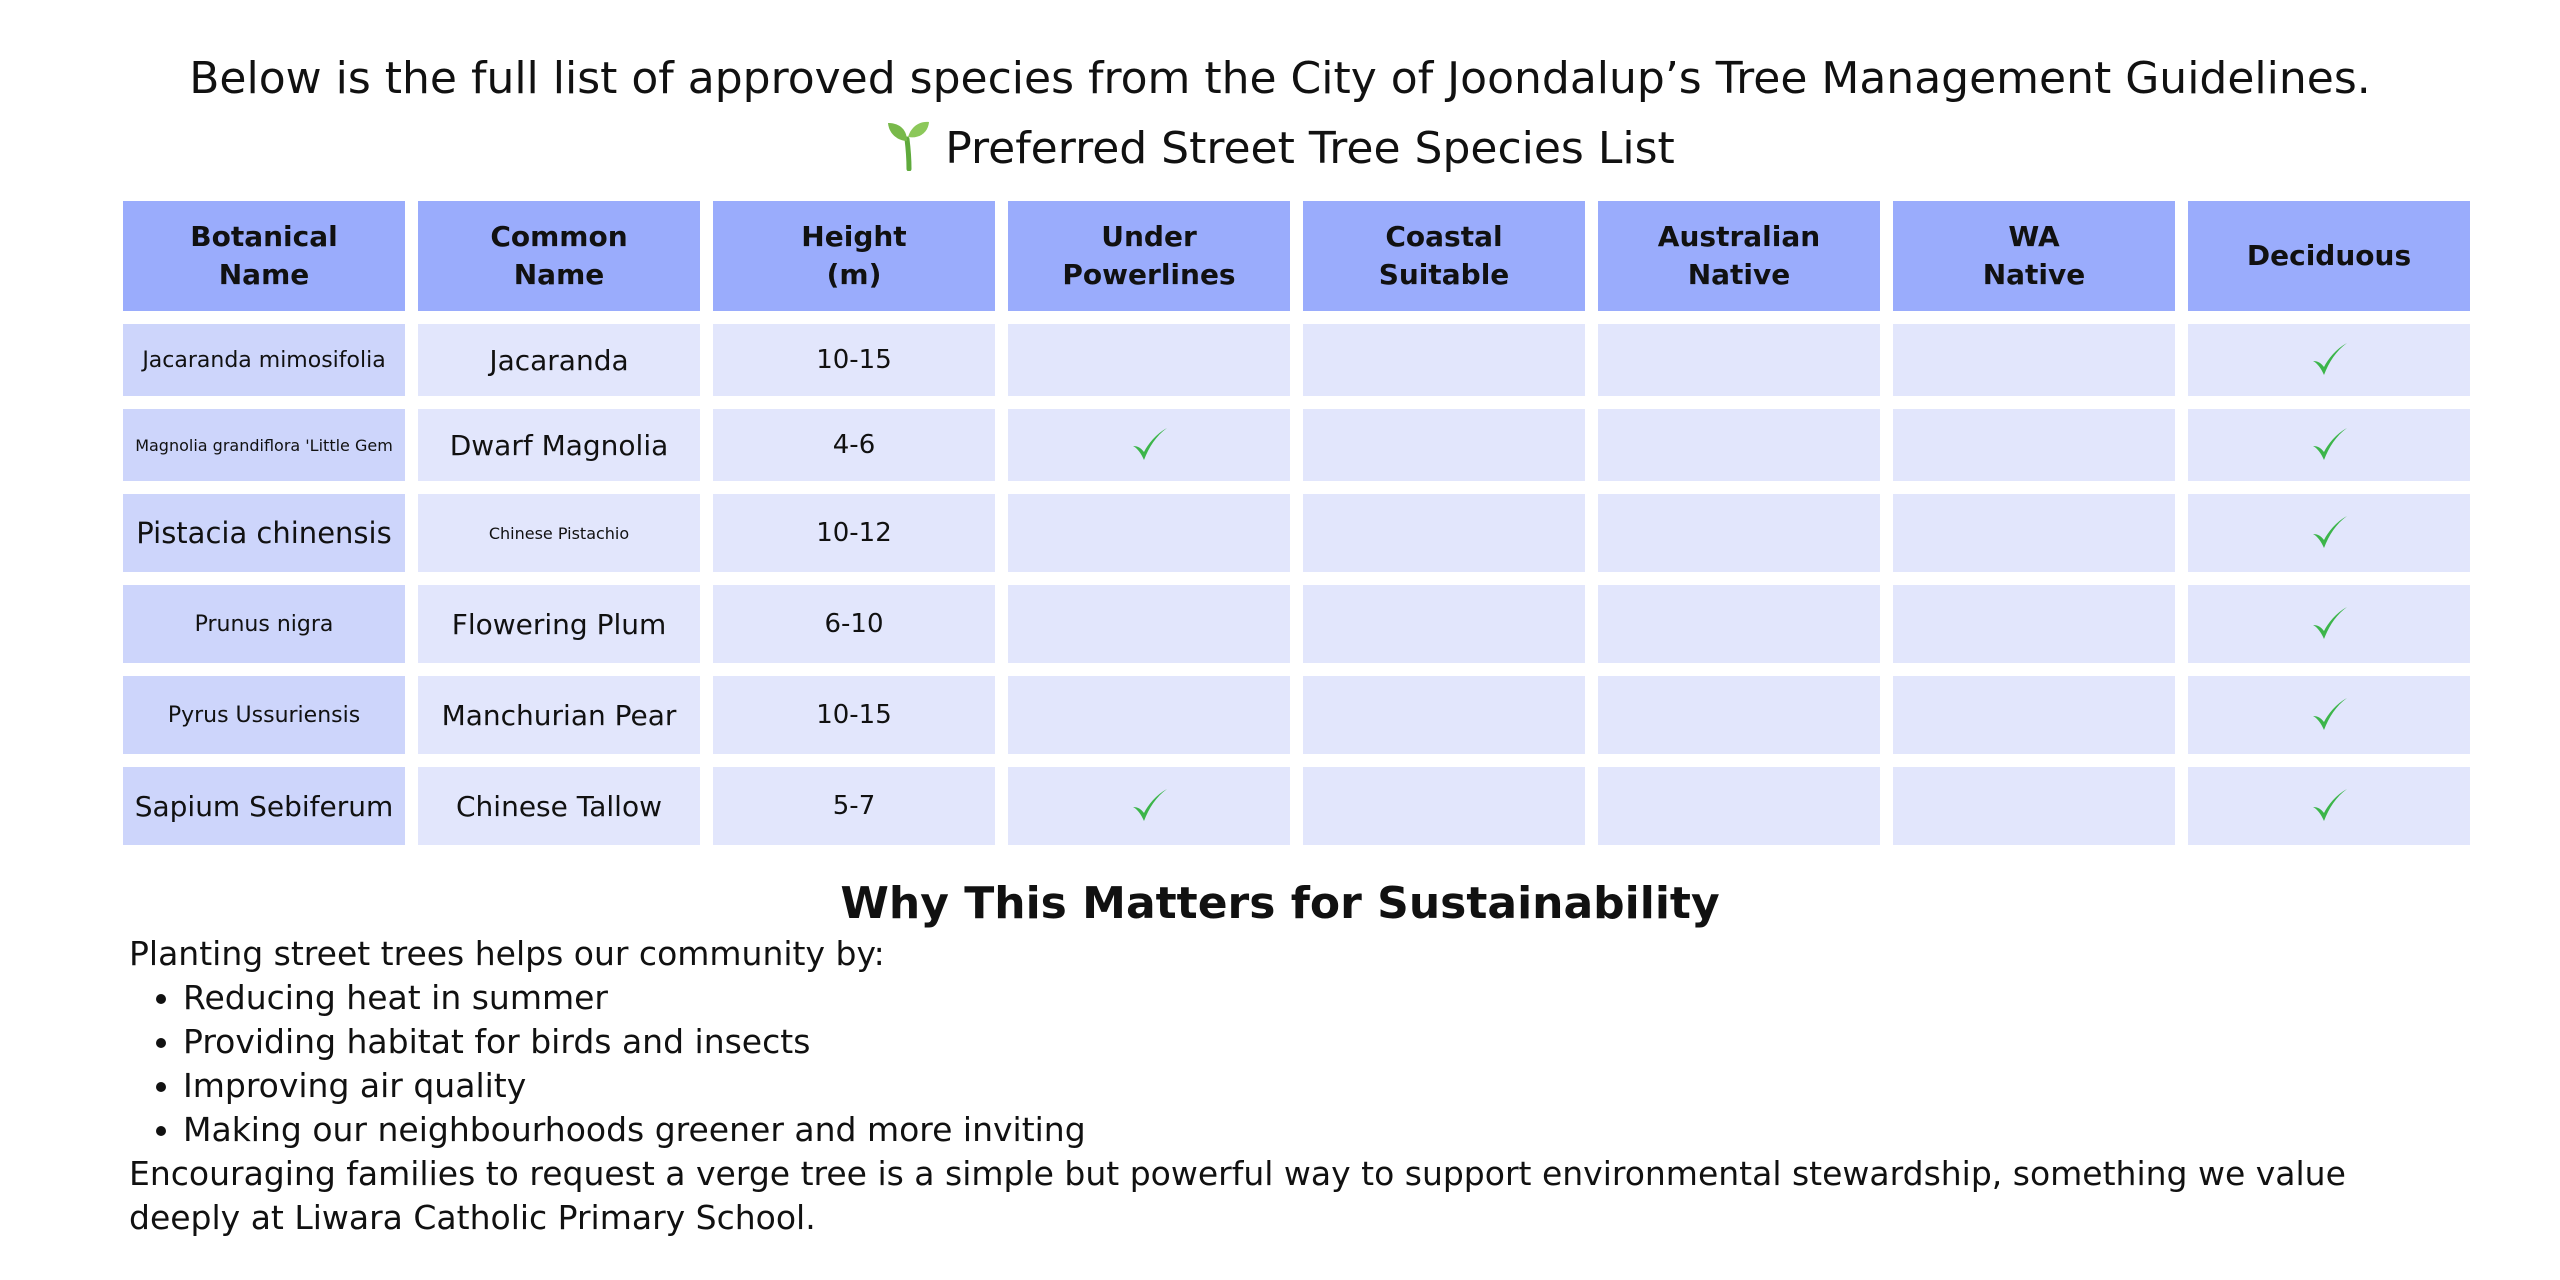  What do you see at coordinates (854, 256) in the screenshot?
I see `header-height: Height (m)` at bounding box center [854, 256].